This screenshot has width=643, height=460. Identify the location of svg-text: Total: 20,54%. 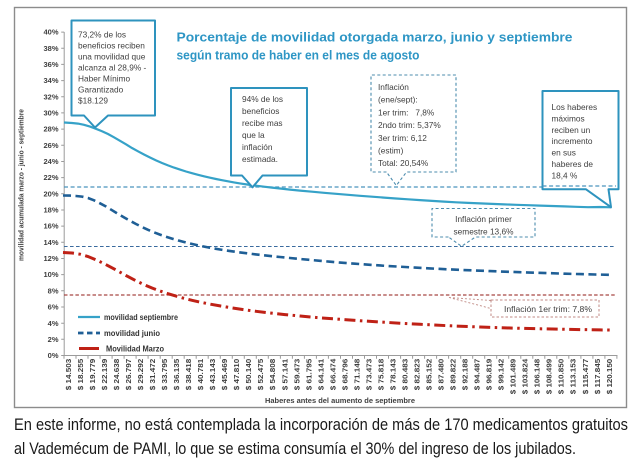
(403, 163).